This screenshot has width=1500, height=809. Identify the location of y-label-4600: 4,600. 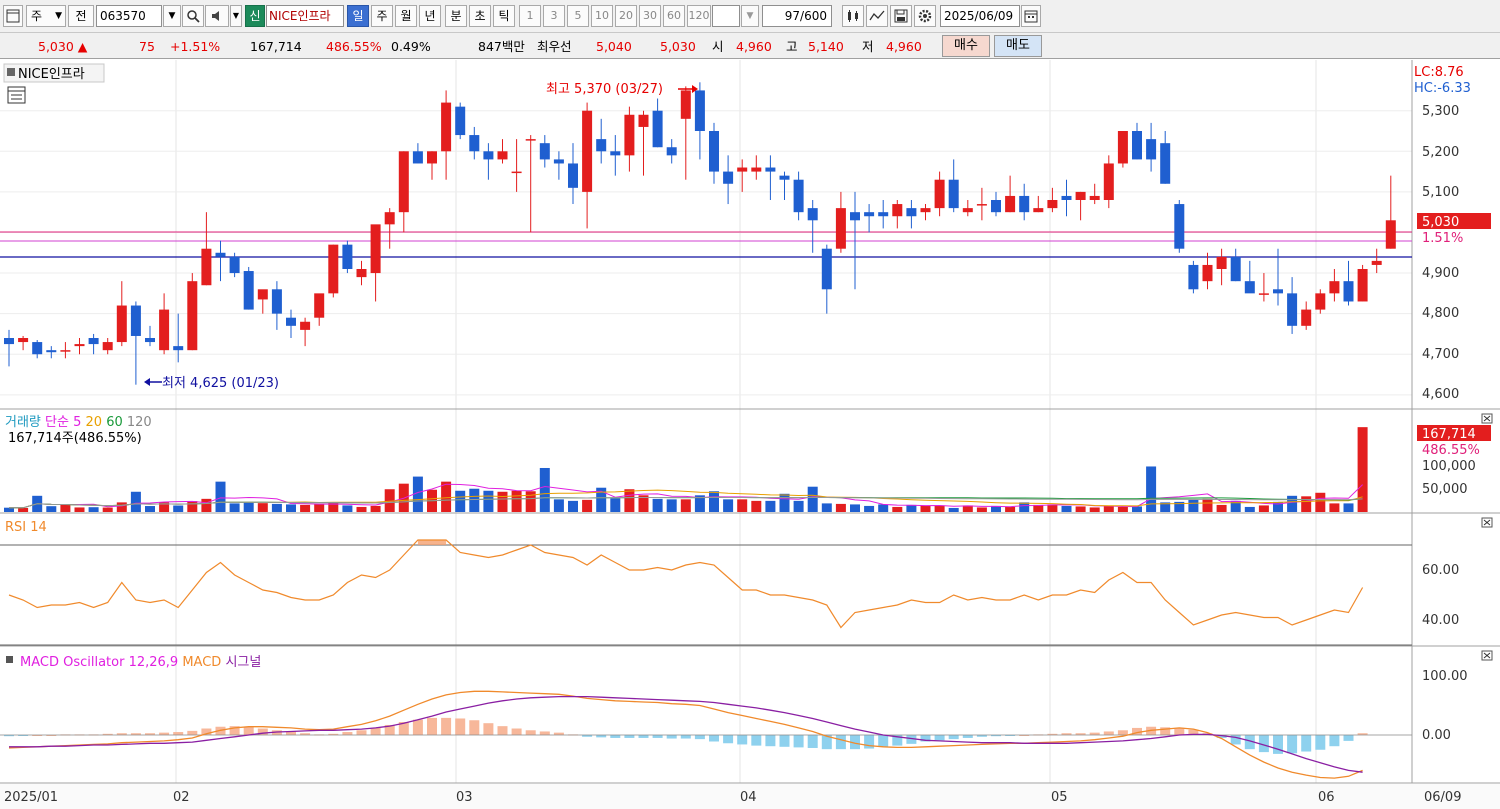
(1440, 394).